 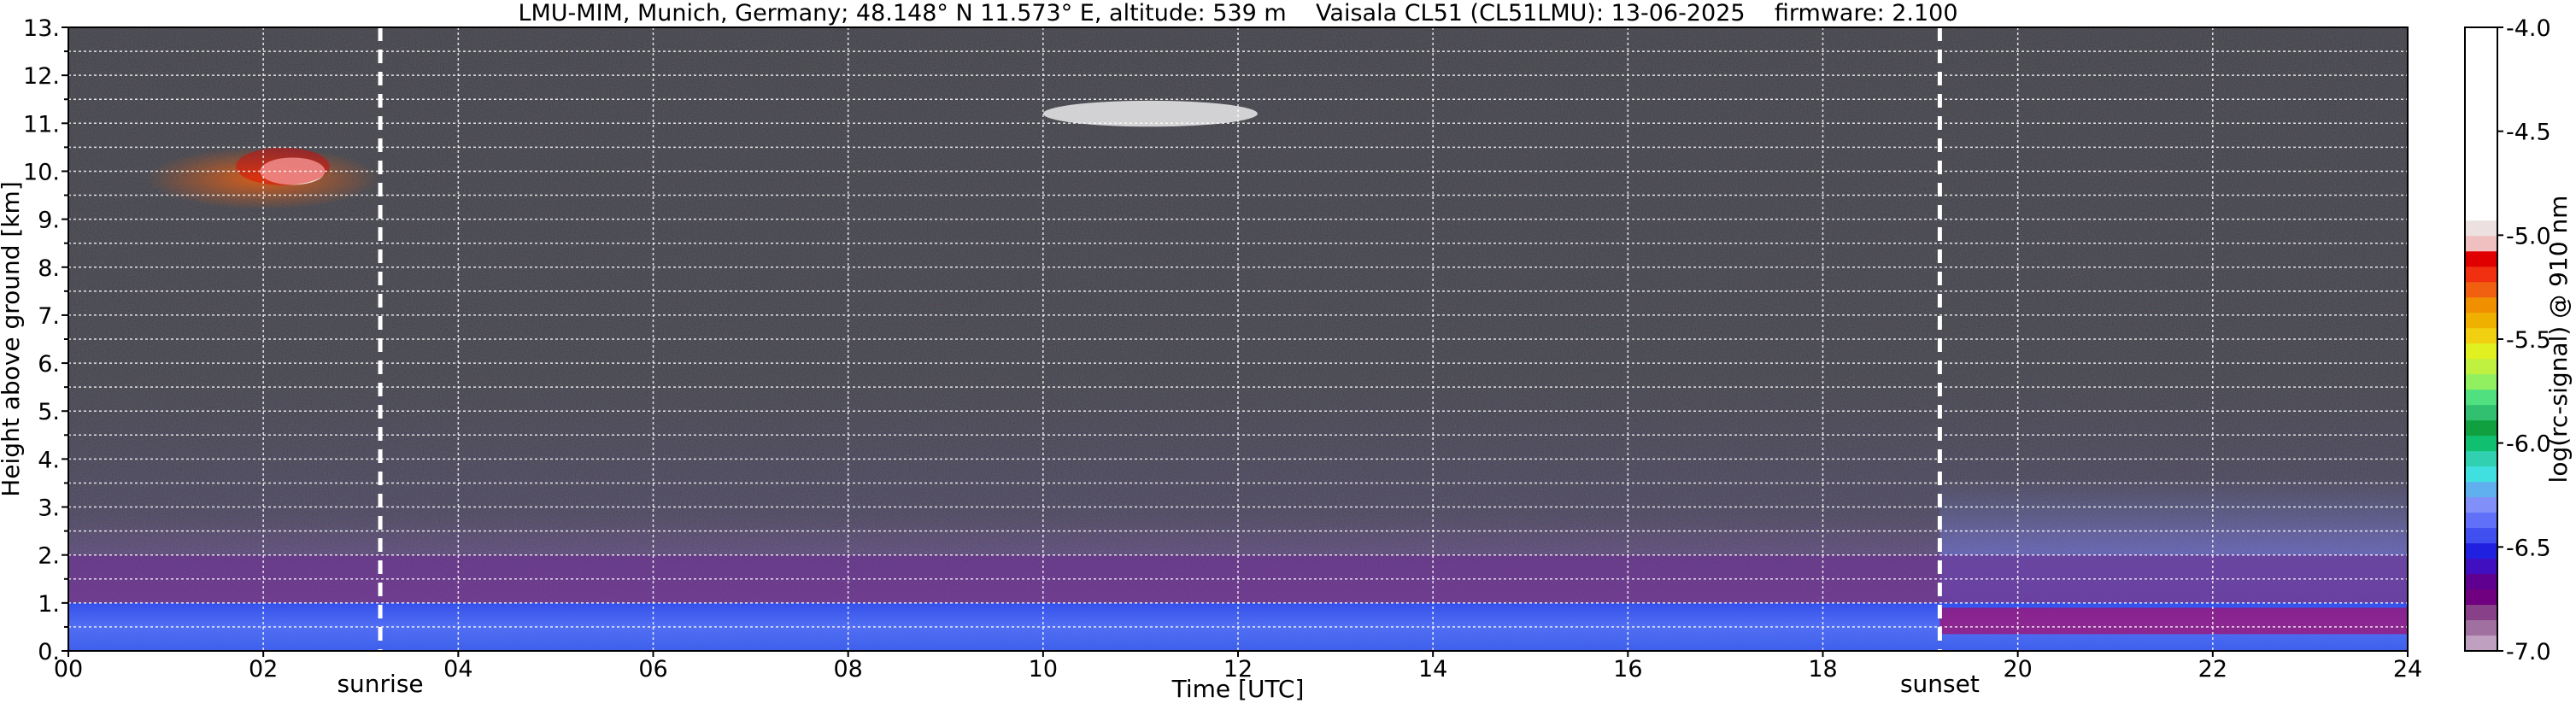 What do you see at coordinates (2528, 133) in the screenshot?
I see `colorbar-tick-label: -4.5` at bounding box center [2528, 133].